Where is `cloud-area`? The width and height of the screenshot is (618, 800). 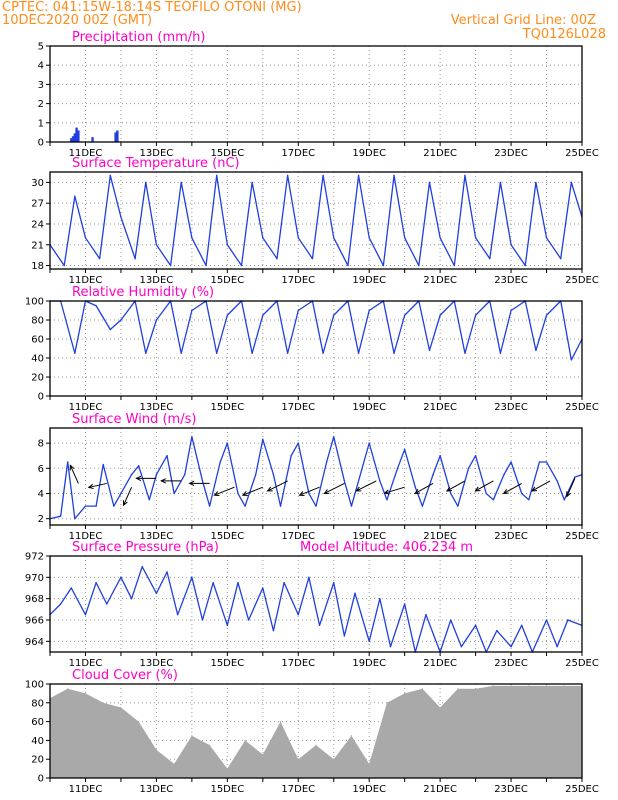
cloud-area is located at coordinates (316, 731).